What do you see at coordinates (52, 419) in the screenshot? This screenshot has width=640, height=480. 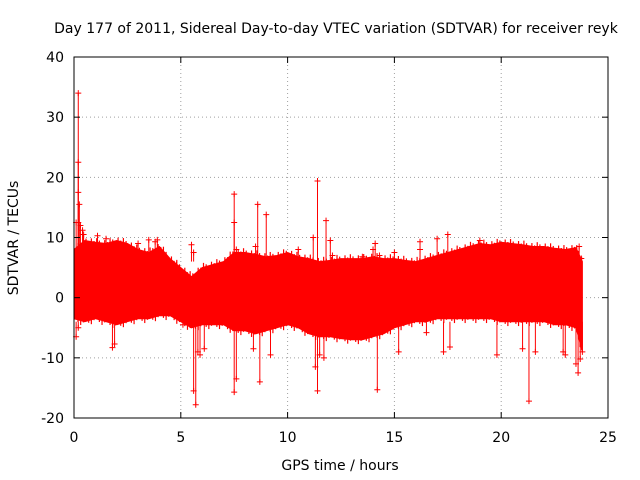 I see `y-tick-label: -20` at bounding box center [52, 419].